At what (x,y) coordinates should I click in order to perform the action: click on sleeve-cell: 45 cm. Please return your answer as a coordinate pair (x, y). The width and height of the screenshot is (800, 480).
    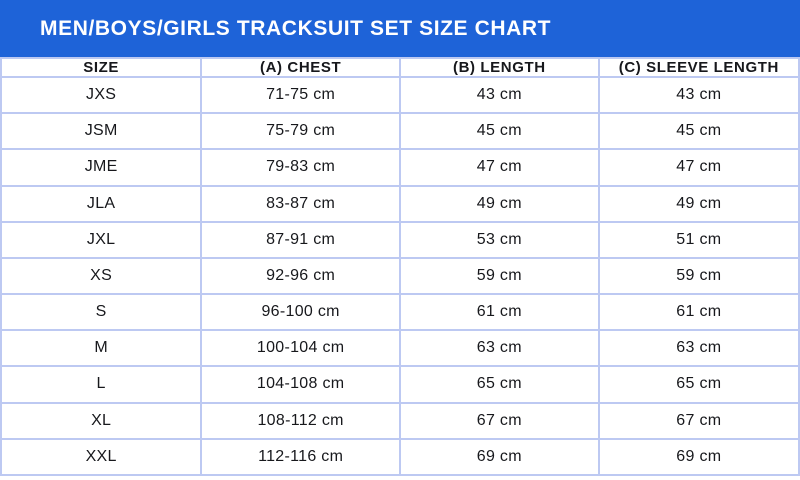
    Looking at the image, I should click on (698, 131).